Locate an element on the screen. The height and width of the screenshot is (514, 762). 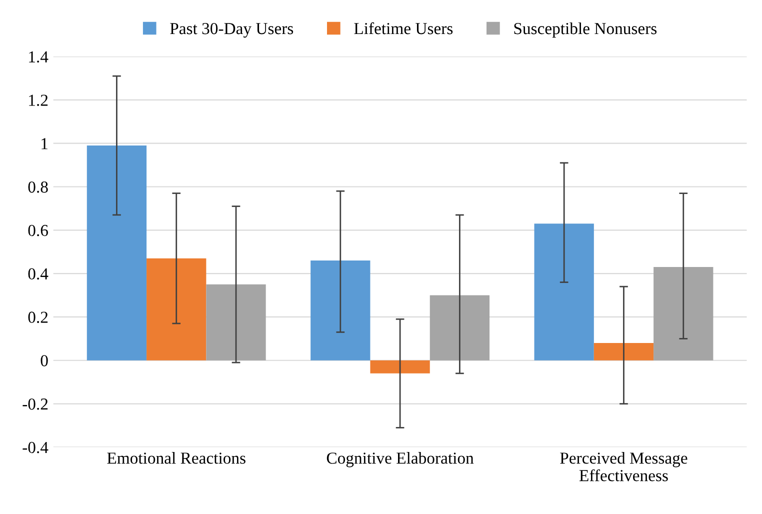
legend-label: Past 30-Day Users is located at coordinates (232, 30).